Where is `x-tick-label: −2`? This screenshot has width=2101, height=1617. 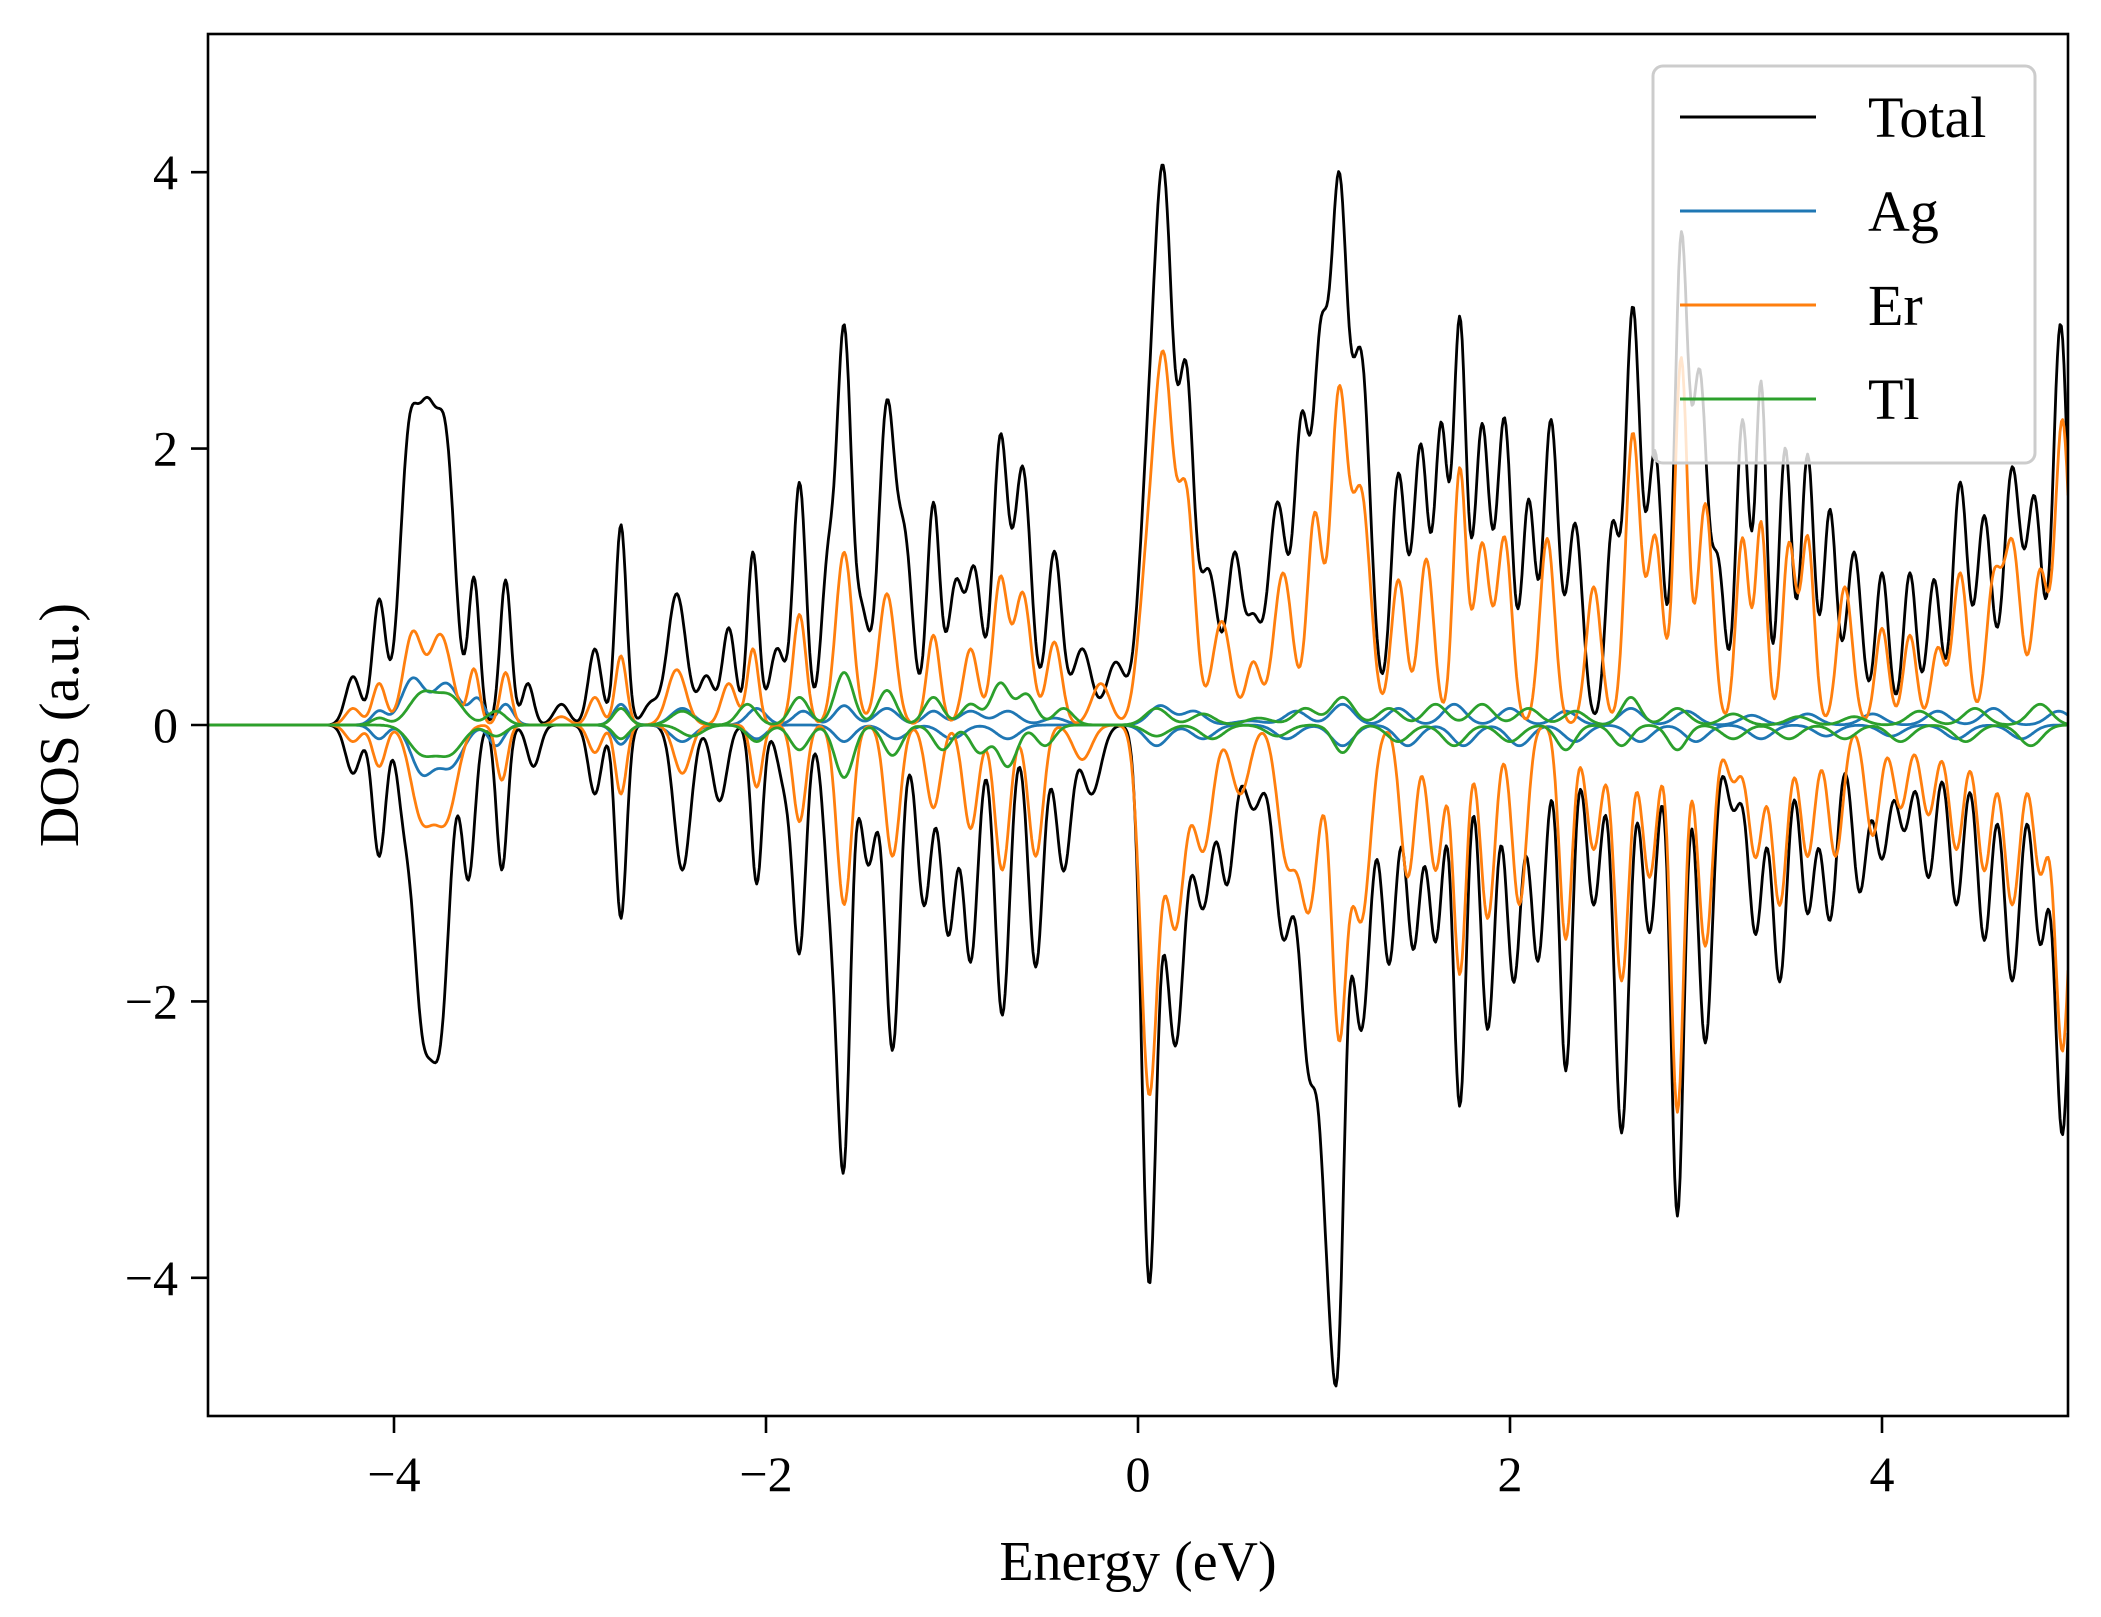 x-tick-label: −2 is located at coordinates (765, 1474).